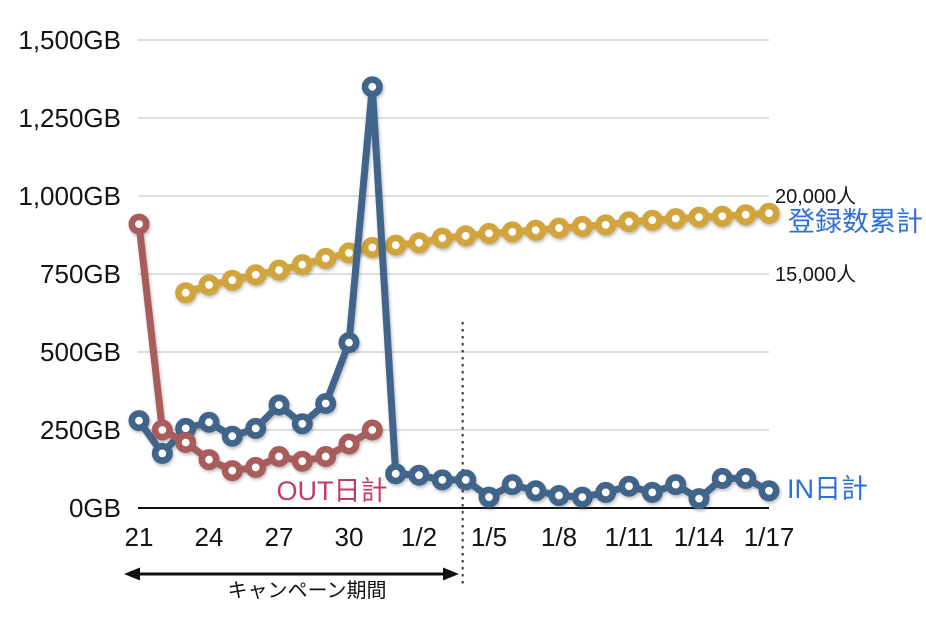 This screenshot has height=618, width=926. I want to click on y-axis-tick-label: 750GB, so click(80, 274).